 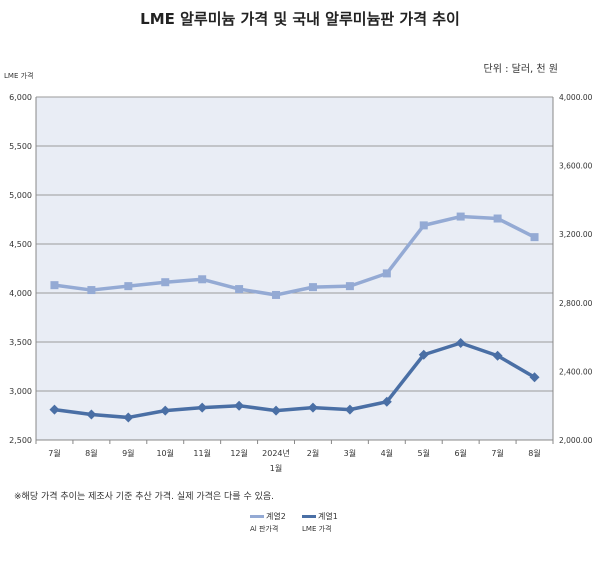 What do you see at coordinates (576, 371) in the screenshot?
I see `y2-tick-label: 2,400.00` at bounding box center [576, 371].